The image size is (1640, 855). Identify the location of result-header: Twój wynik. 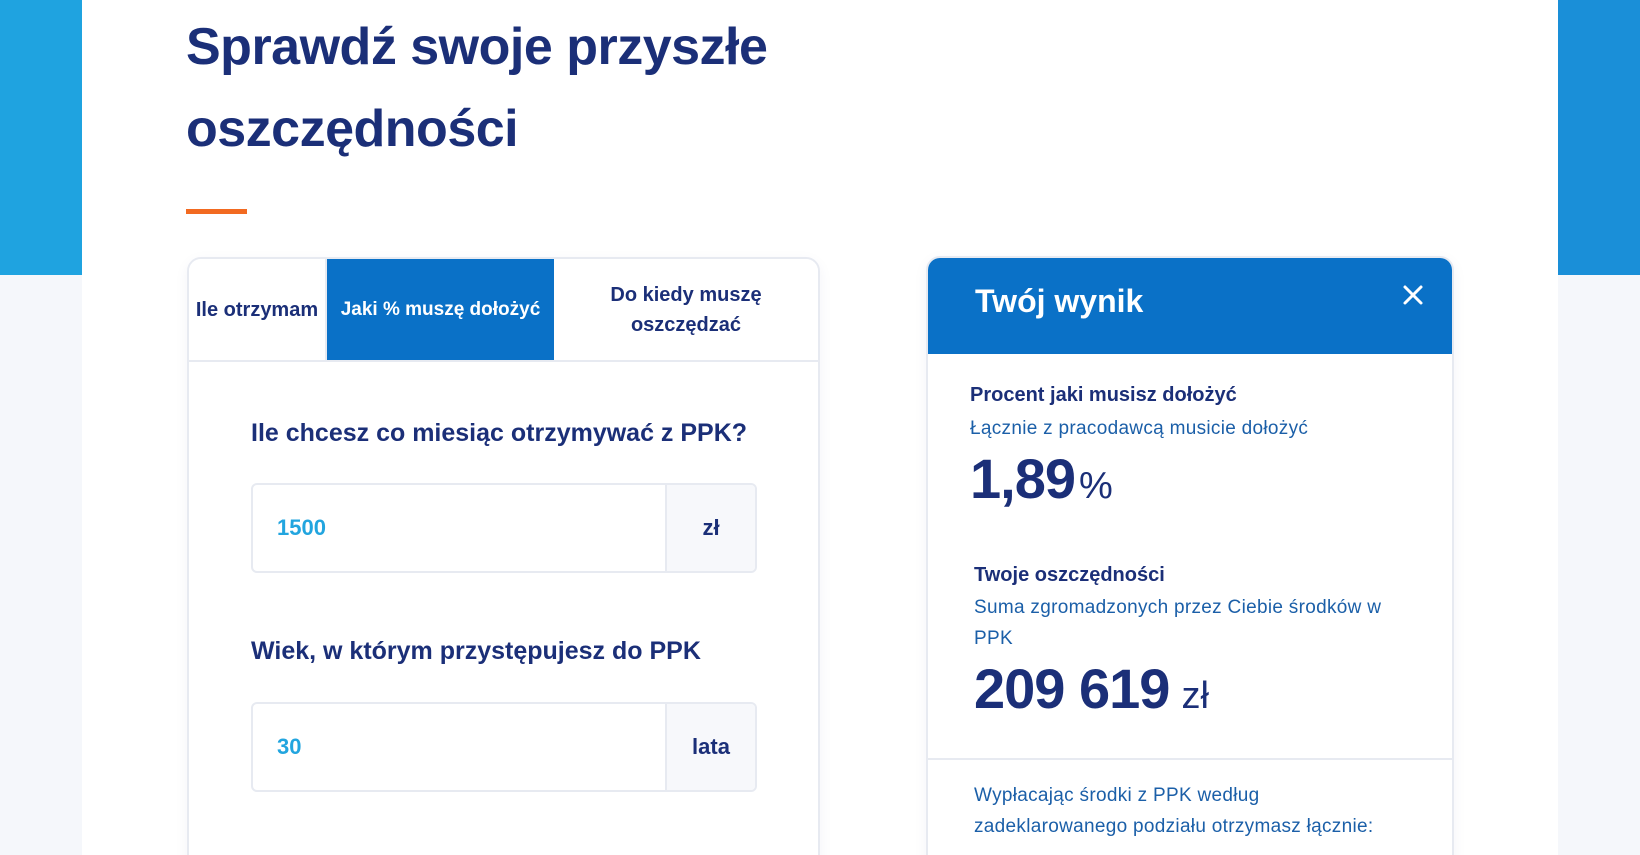
(1190, 306).